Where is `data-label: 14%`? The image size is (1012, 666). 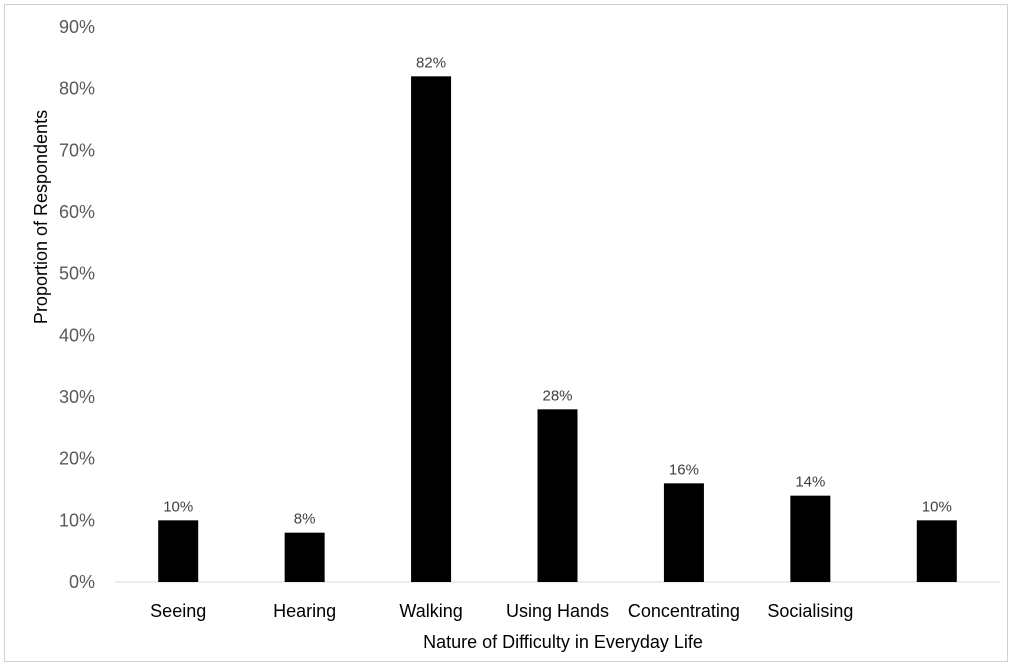 data-label: 14% is located at coordinates (810, 482).